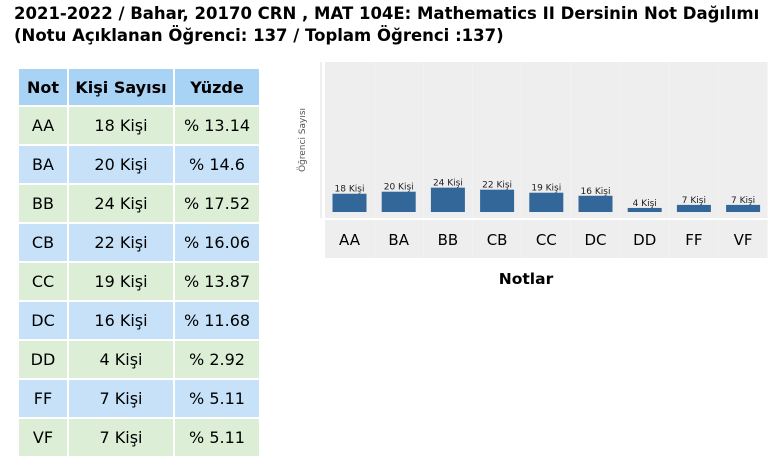  I want to click on data-label-vf: 7 Kişi, so click(743, 201).